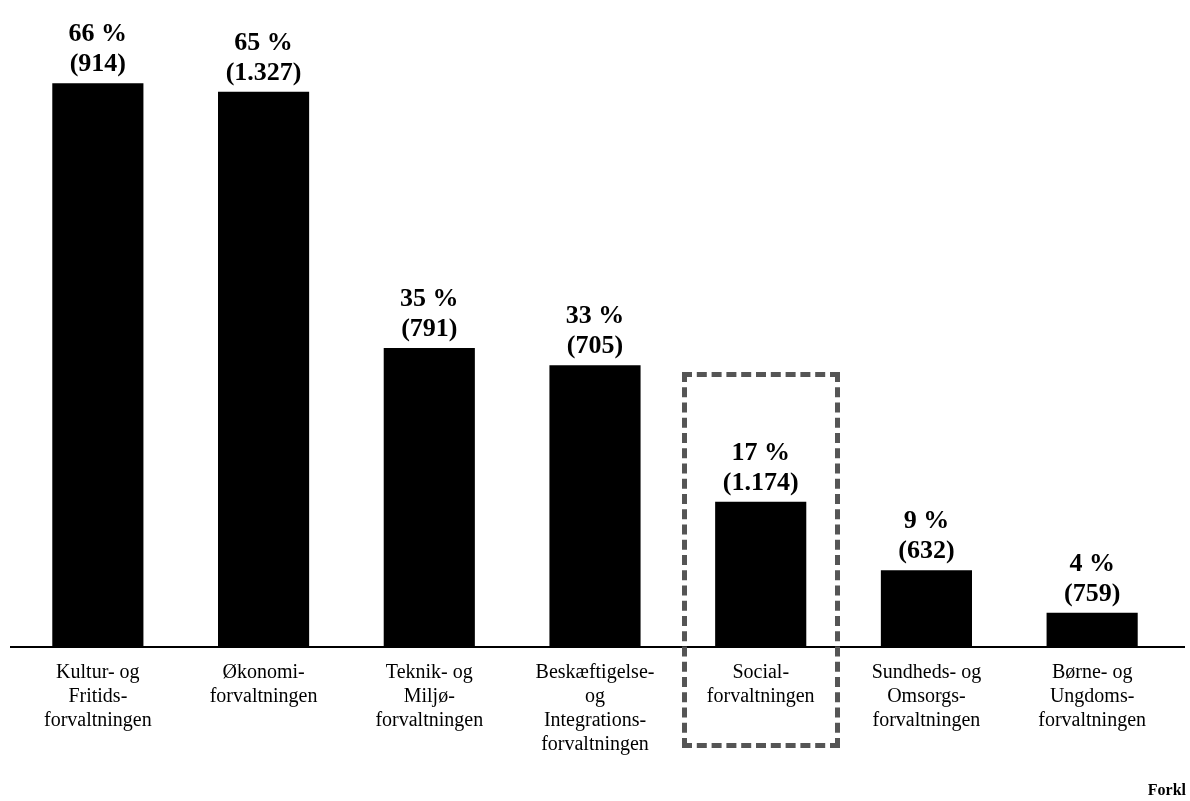 The width and height of the screenshot is (1190, 801). I want to click on x-tick-label: Sundheds- og Omsorgs- forvaltningen, so click(926, 696).